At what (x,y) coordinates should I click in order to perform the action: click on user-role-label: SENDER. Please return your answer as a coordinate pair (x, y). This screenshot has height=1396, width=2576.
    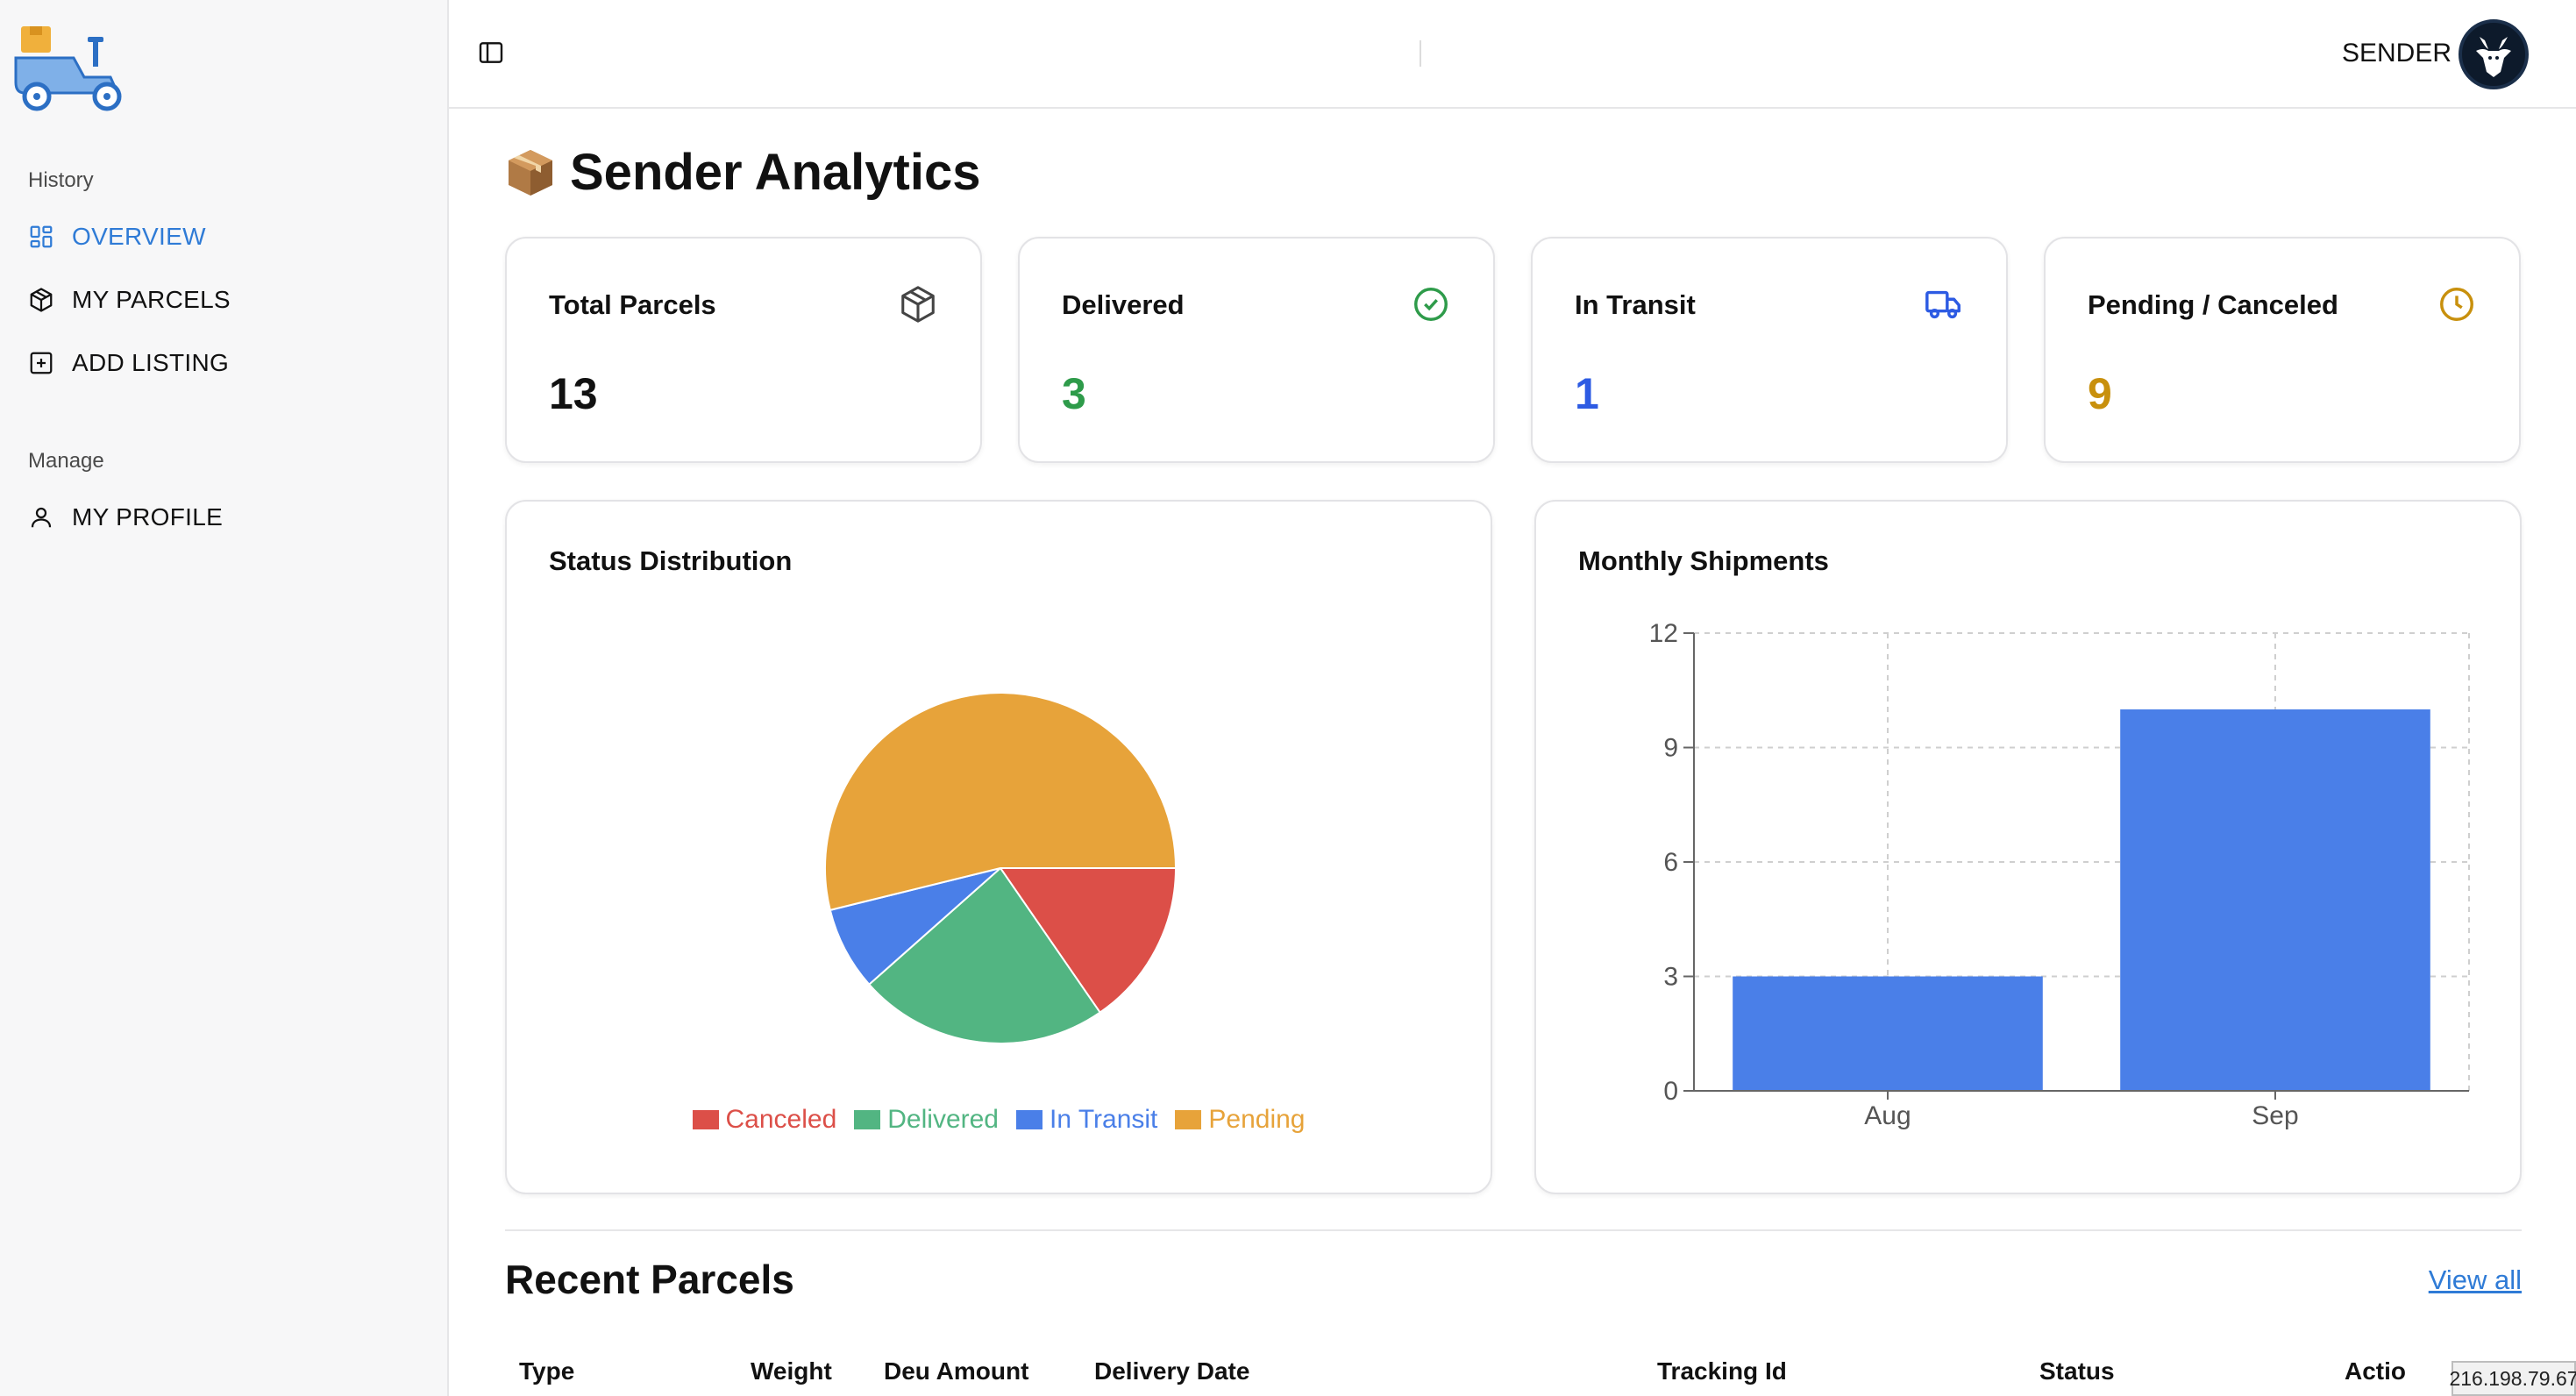
    Looking at the image, I should click on (2396, 53).